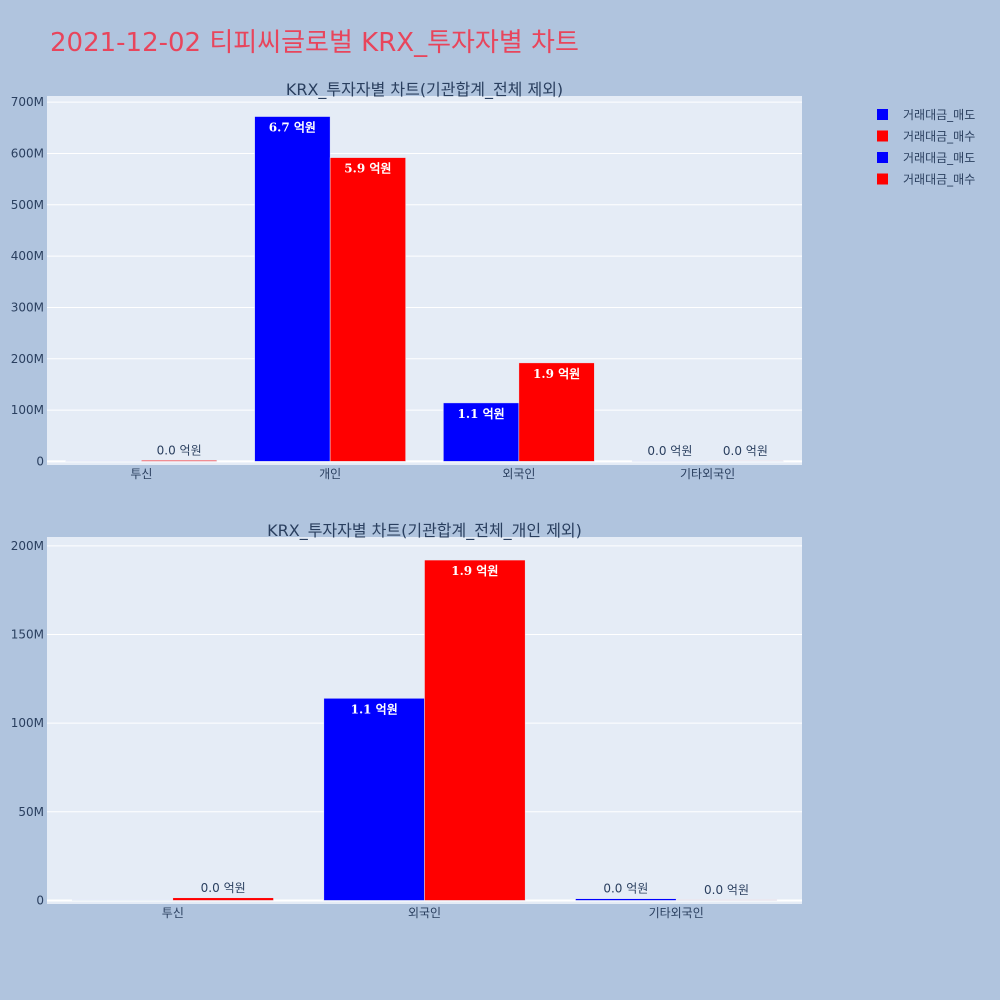  What do you see at coordinates (292, 128) in the screenshot?
I see `bar-data-label: 6.7 억원` at bounding box center [292, 128].